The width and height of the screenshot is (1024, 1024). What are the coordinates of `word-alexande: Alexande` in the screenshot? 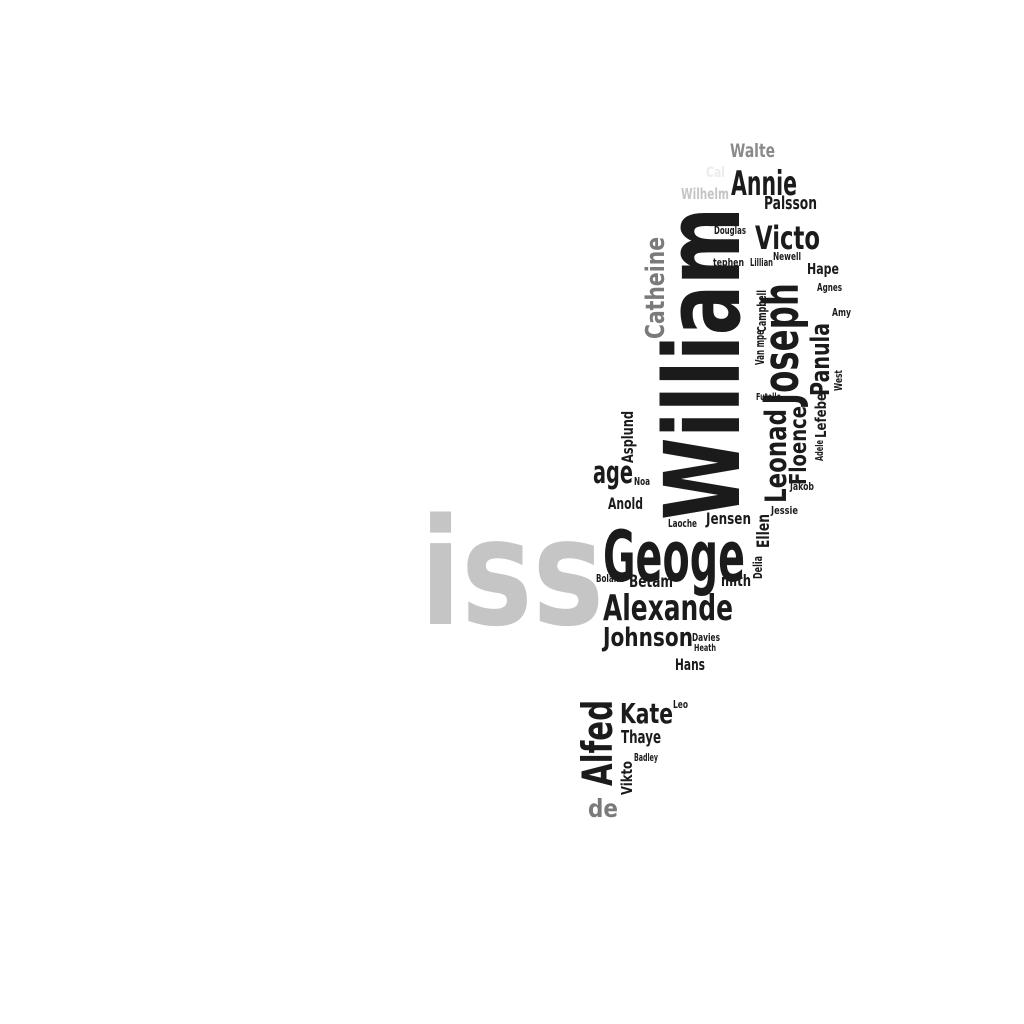 It's located at (668, 608).